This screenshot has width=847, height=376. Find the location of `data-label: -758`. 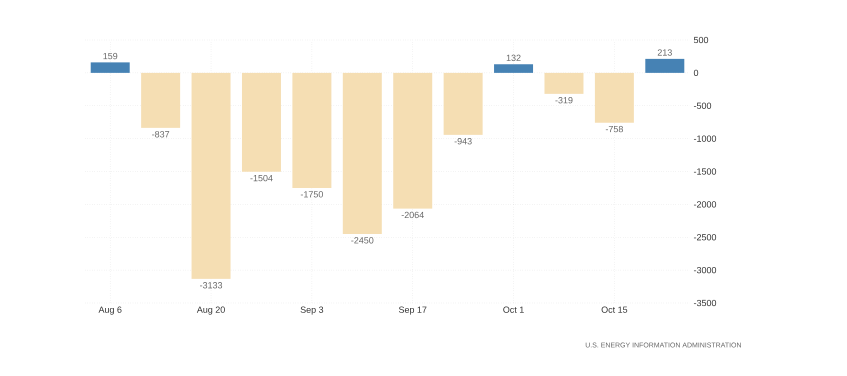

data-label: -758 is located at coordinates (614, 129).